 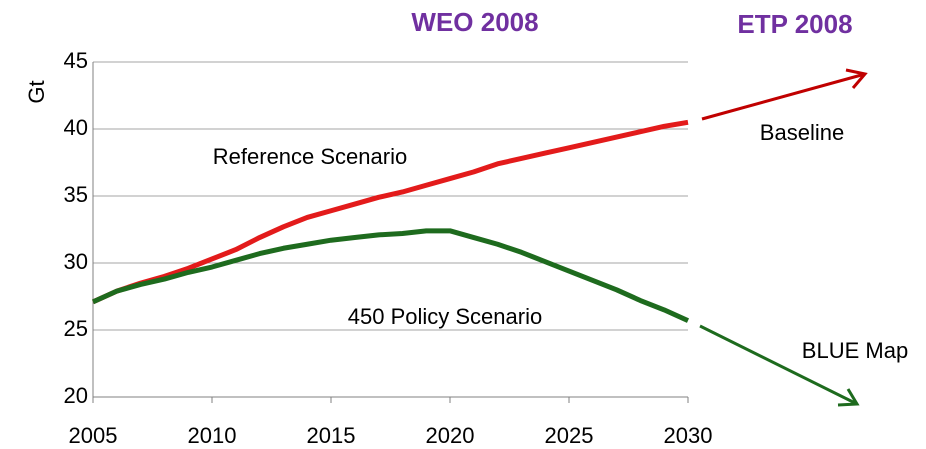 What do you see at coordinates (474, 22) in the screenshot?
I see `section-title: WEO 2008` at bounding box center [474, 22].